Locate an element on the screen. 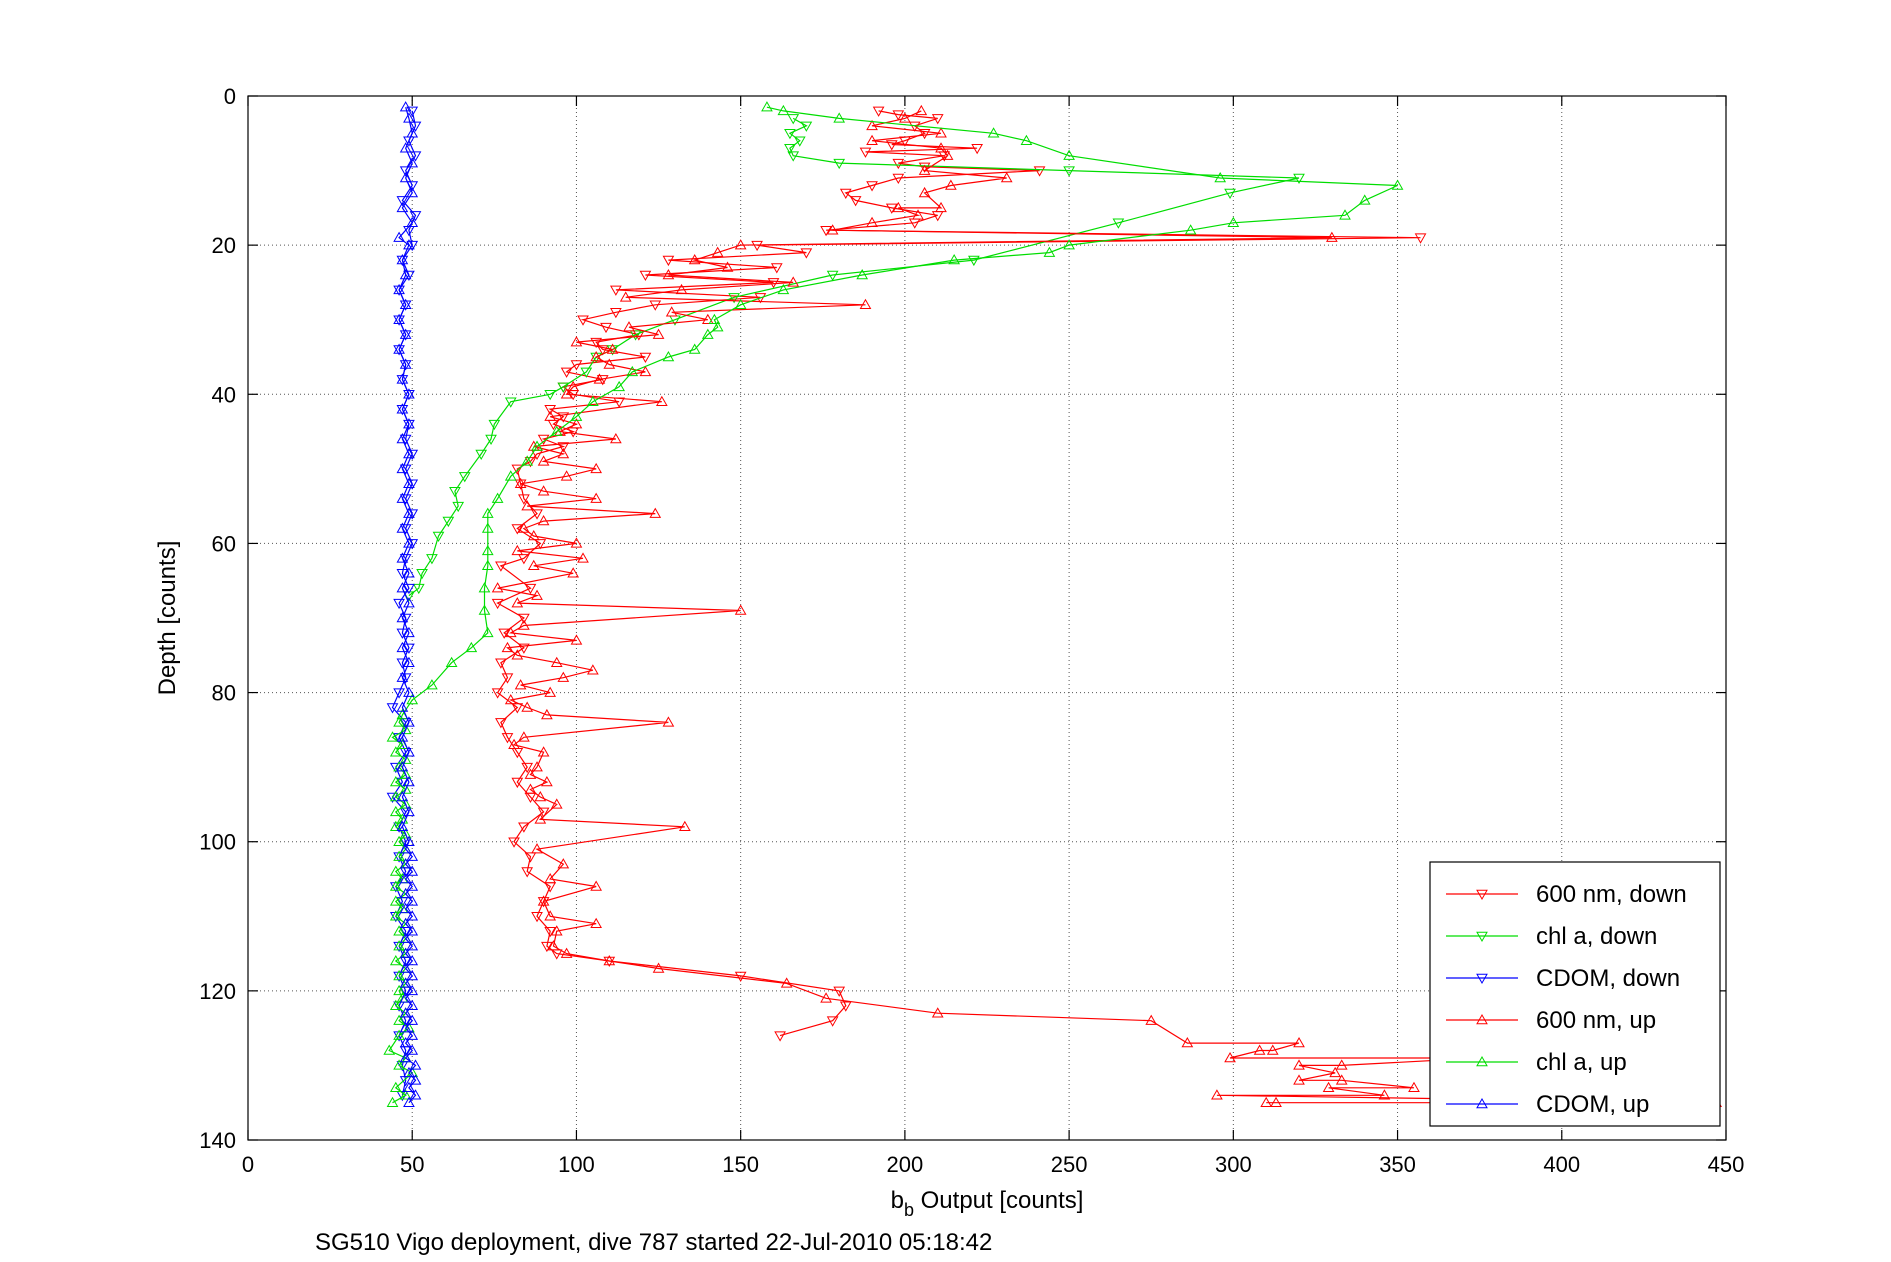  legend-label: 600 nm, up is located at coordinates (1596, 1020).